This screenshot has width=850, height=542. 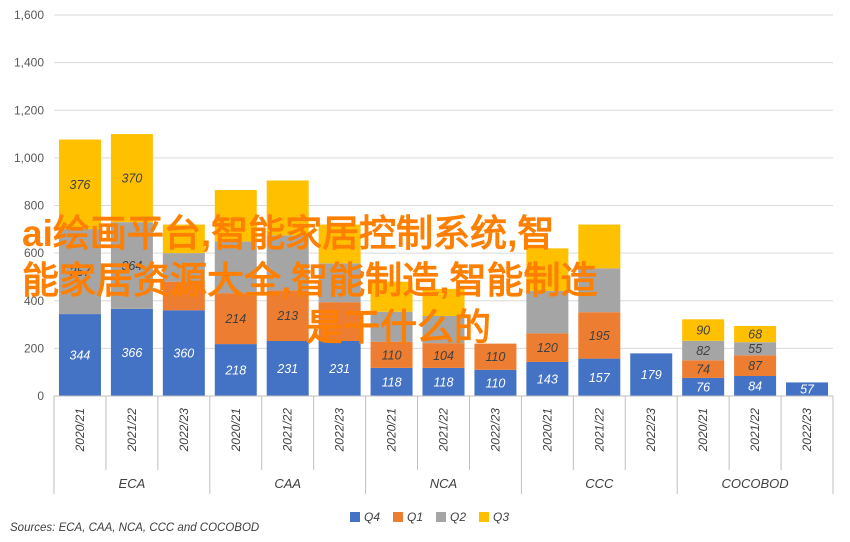 I want to click on y-tick-label: 400, so click(x=34, y=301).